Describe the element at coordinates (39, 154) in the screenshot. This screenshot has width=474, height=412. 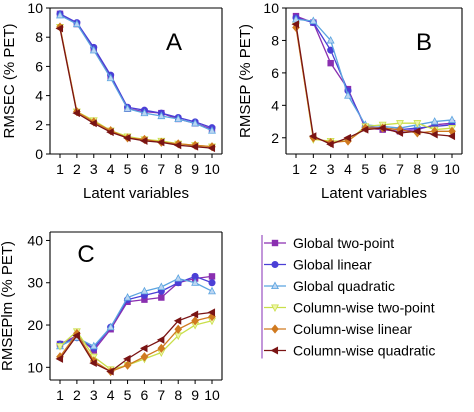
I see `y-tick-label: 0` at that location.